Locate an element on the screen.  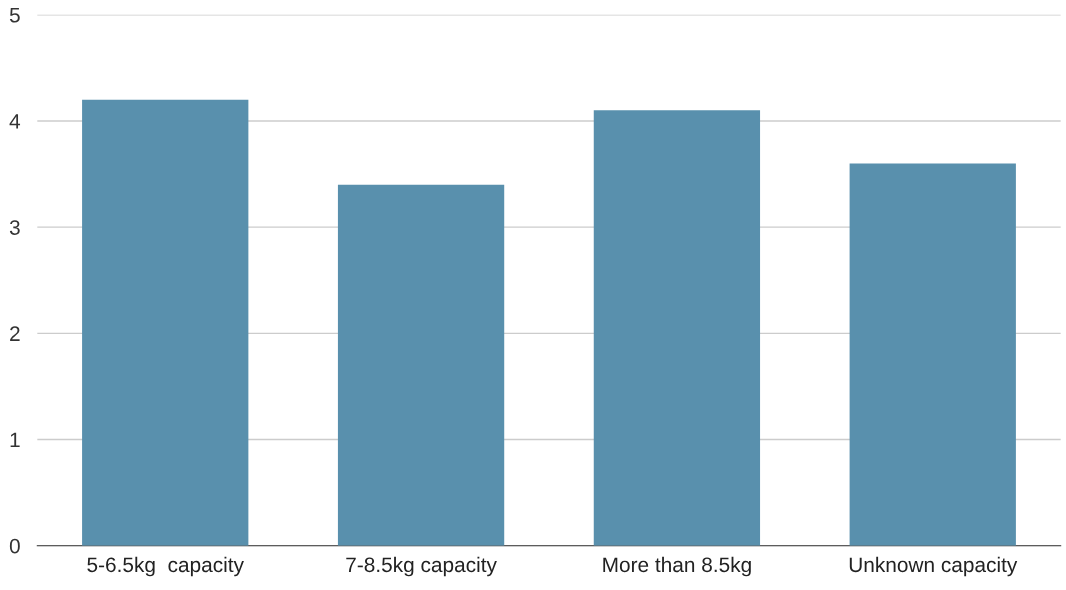
y-tick-label: 2 is located at coordinates (15, 333).